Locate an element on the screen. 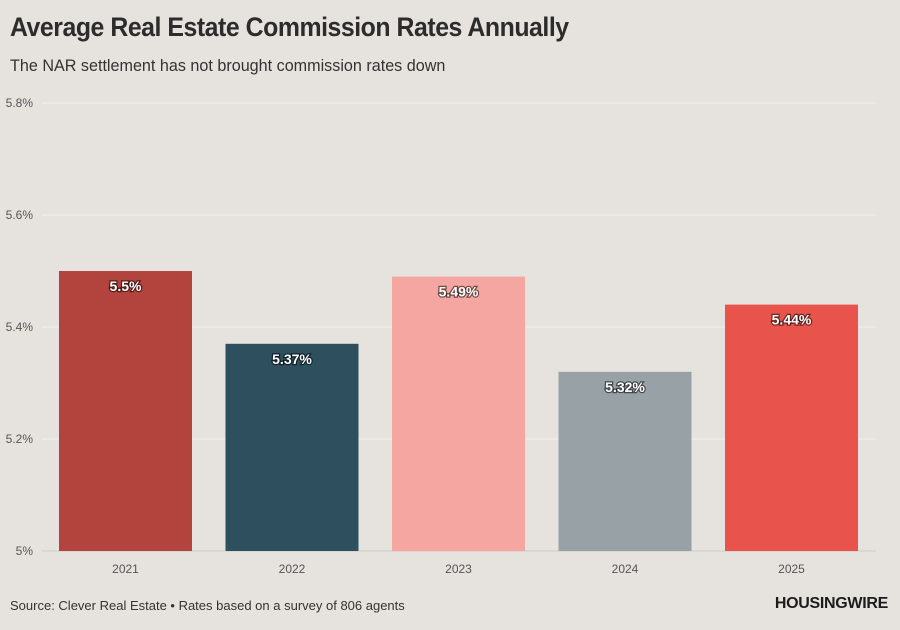  y-tick-label: 5.2% is located at coordinates (20, 439).